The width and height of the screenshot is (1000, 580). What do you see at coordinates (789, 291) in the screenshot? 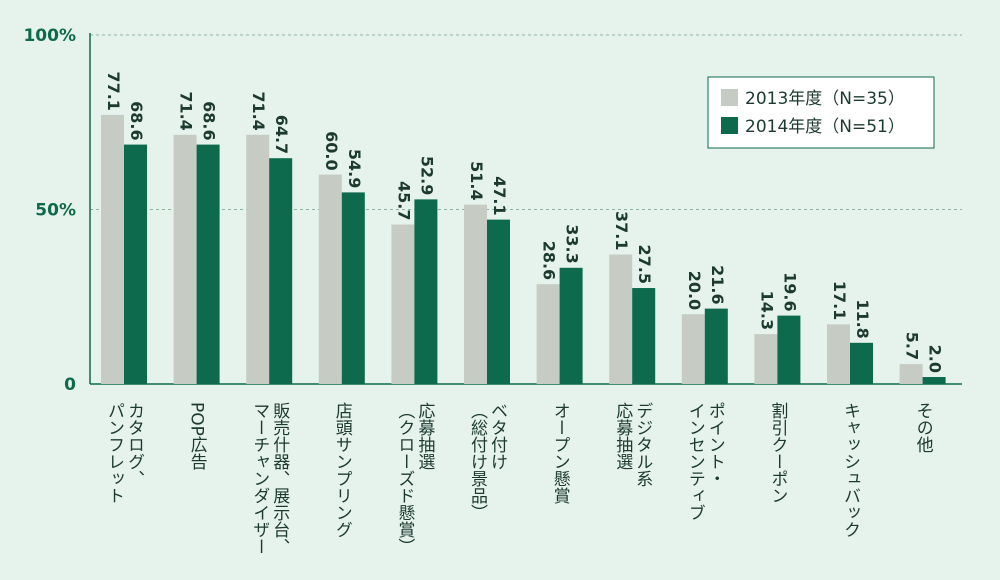
I see `data-label: 19.6` at bounding box center [789, 291].